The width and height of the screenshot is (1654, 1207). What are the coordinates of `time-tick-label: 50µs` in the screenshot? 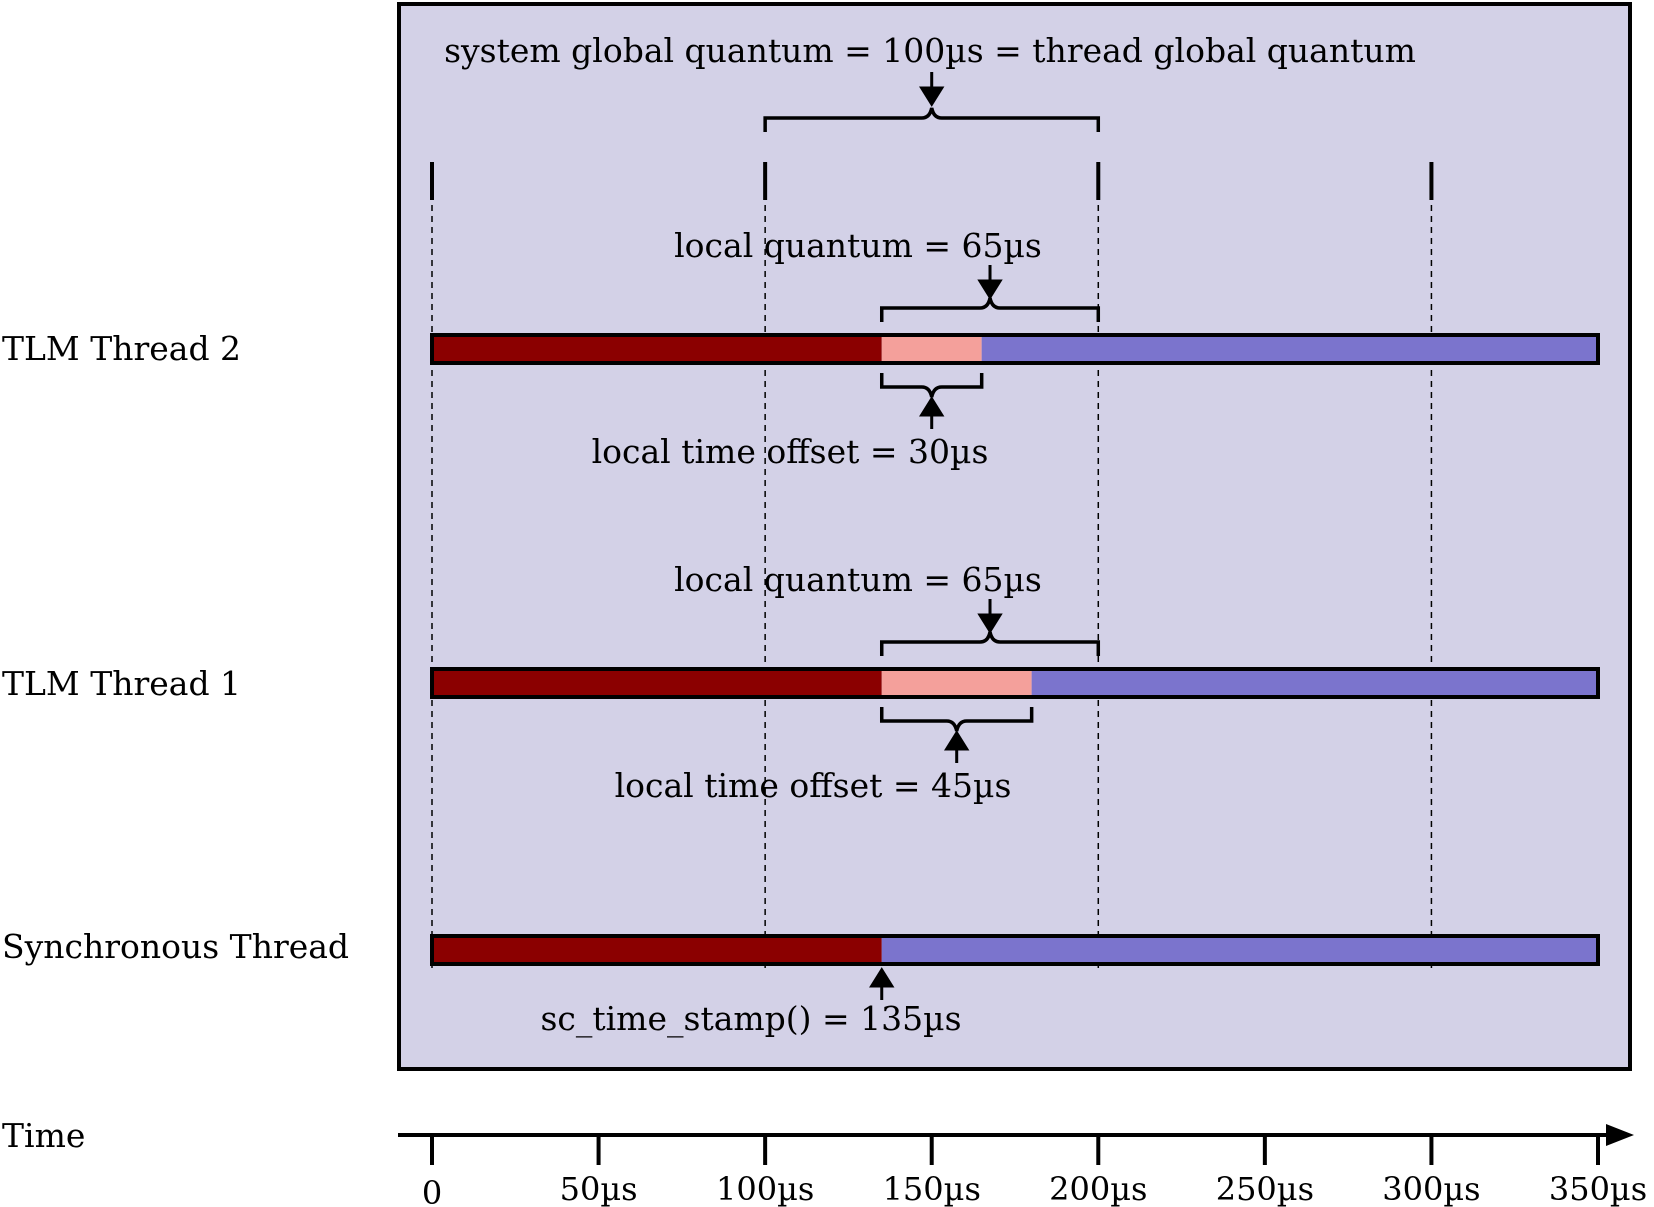 It's located at (599, 1188).